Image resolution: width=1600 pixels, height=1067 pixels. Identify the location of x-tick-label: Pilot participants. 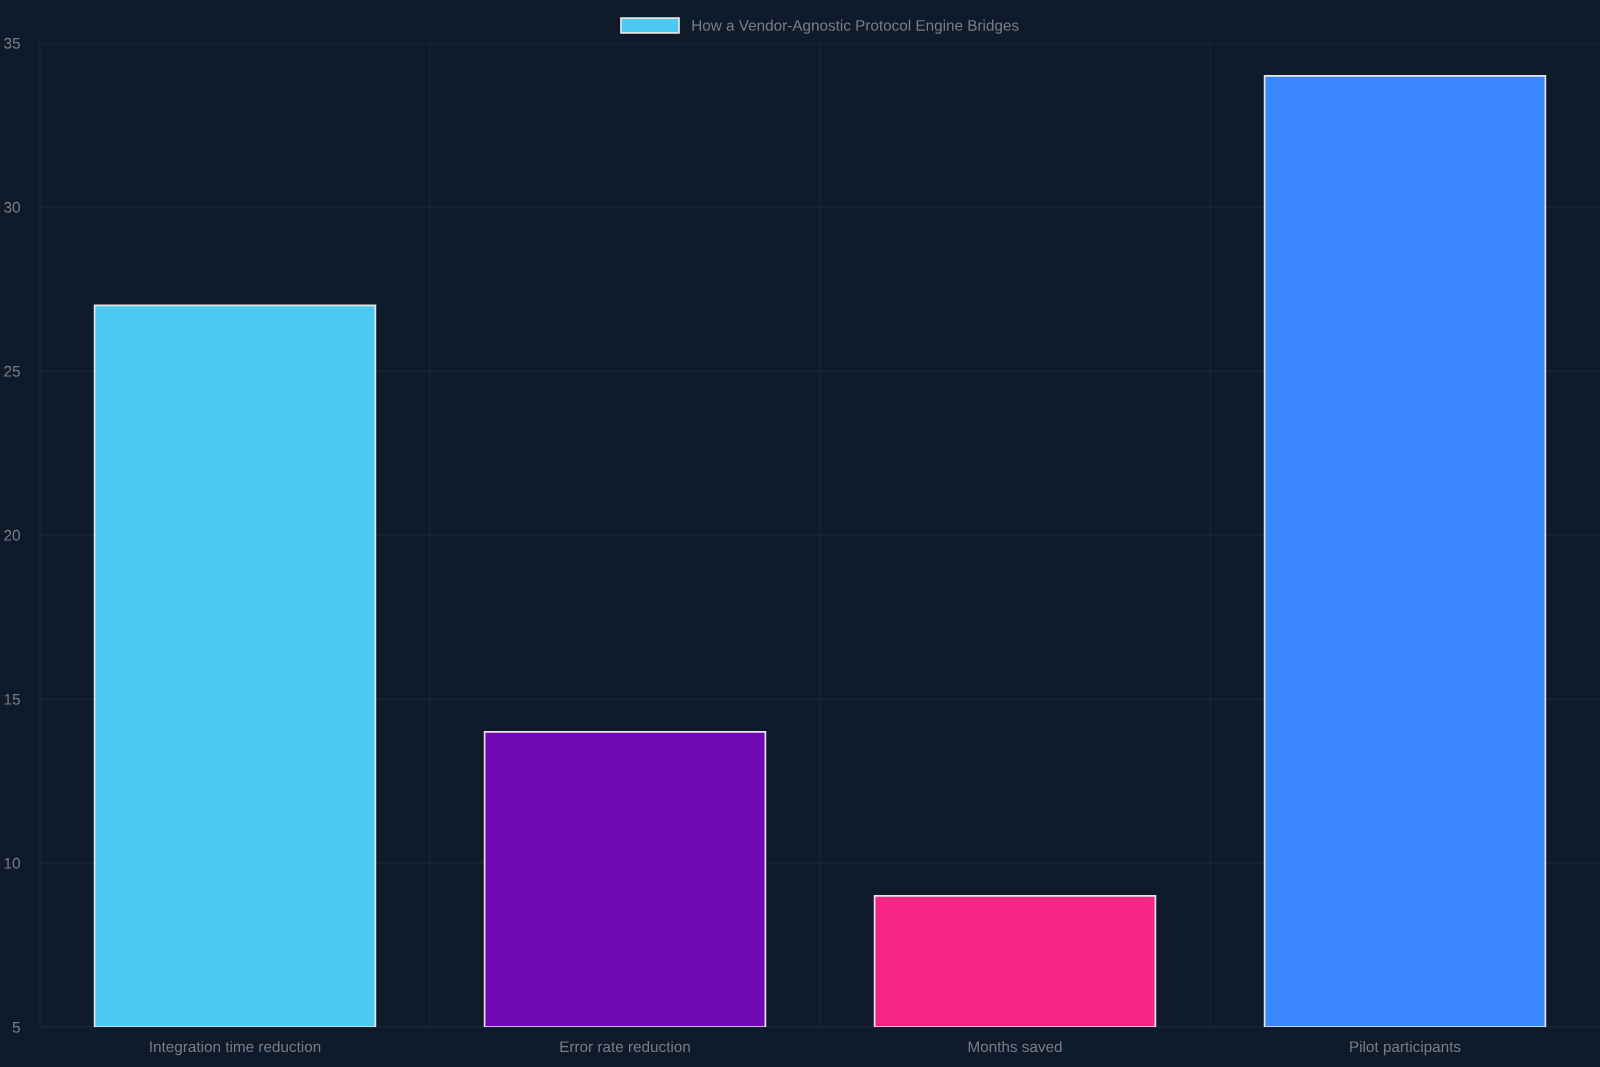
(1405, 1048).